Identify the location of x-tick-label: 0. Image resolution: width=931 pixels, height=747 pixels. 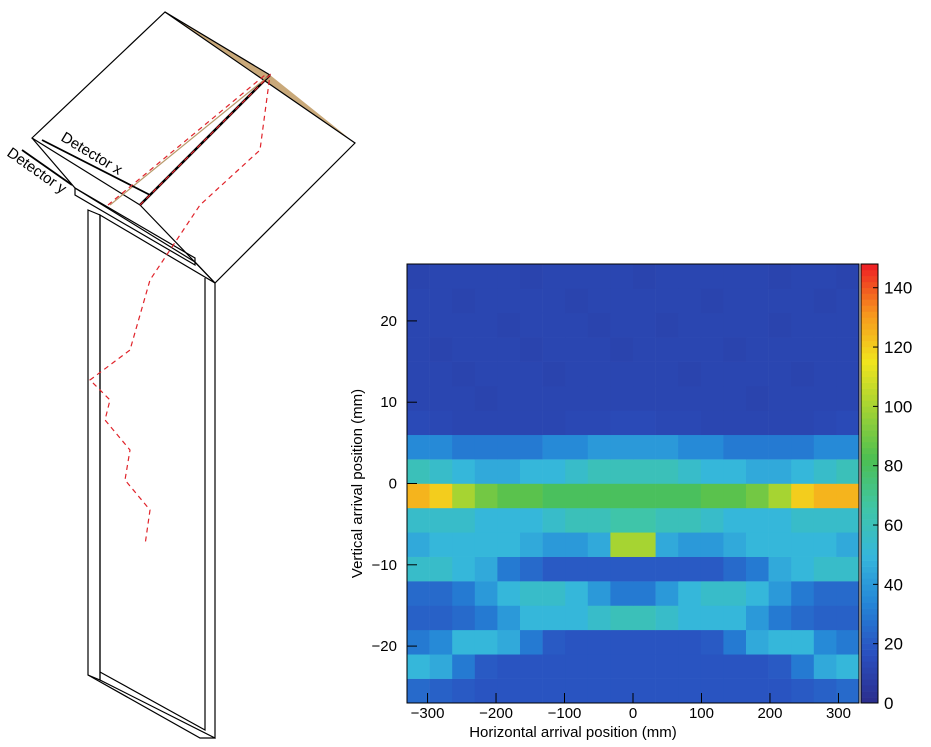
(633, 713).